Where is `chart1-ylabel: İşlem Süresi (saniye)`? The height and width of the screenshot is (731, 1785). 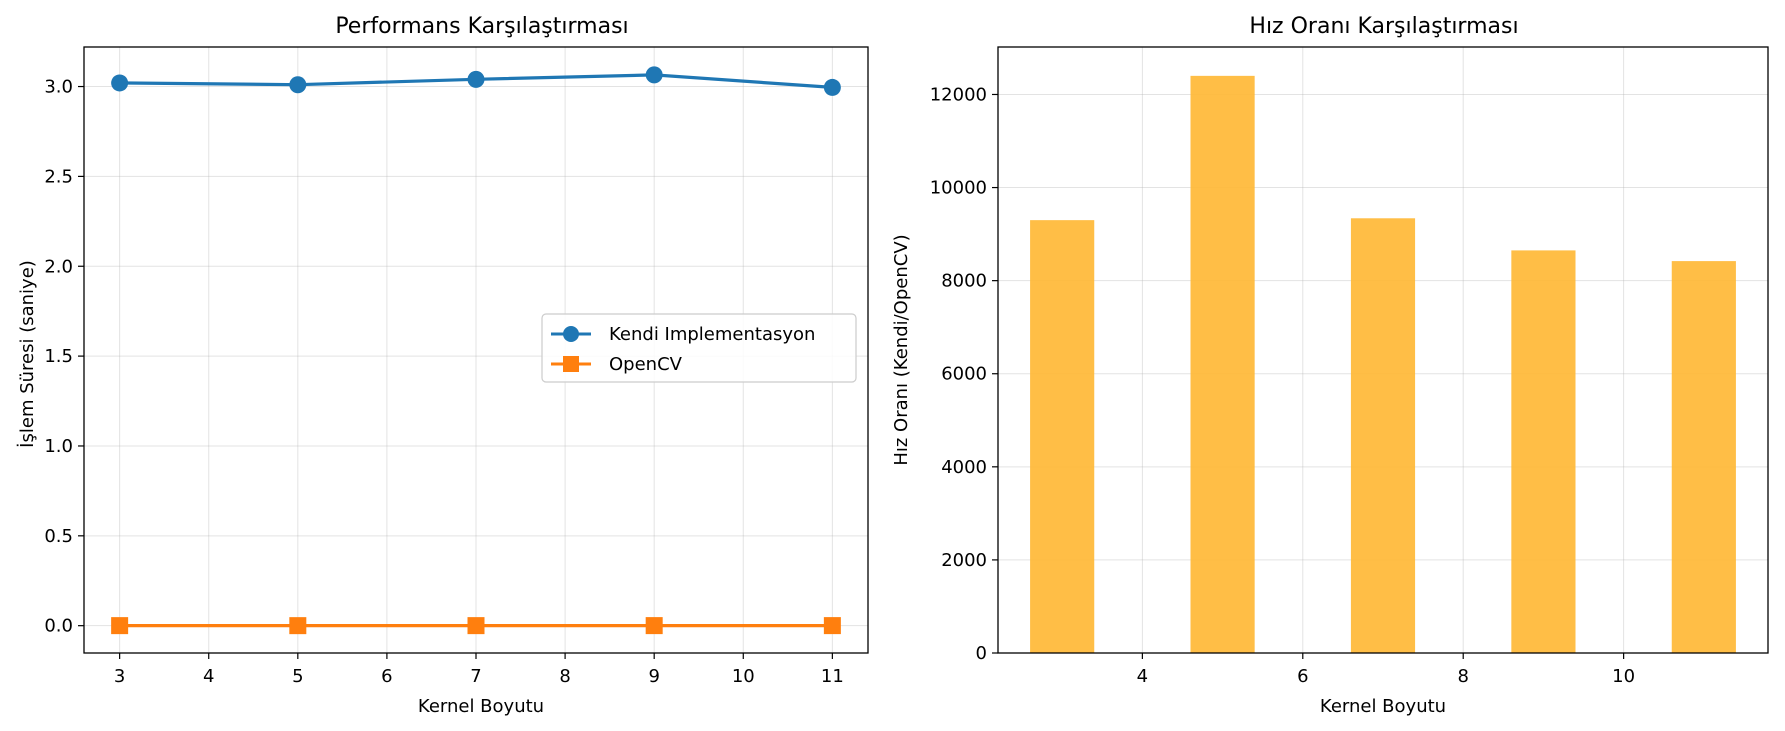
chart1-ylabel: İşlem Süresi (saniye) is located at coordinates (27, 354).